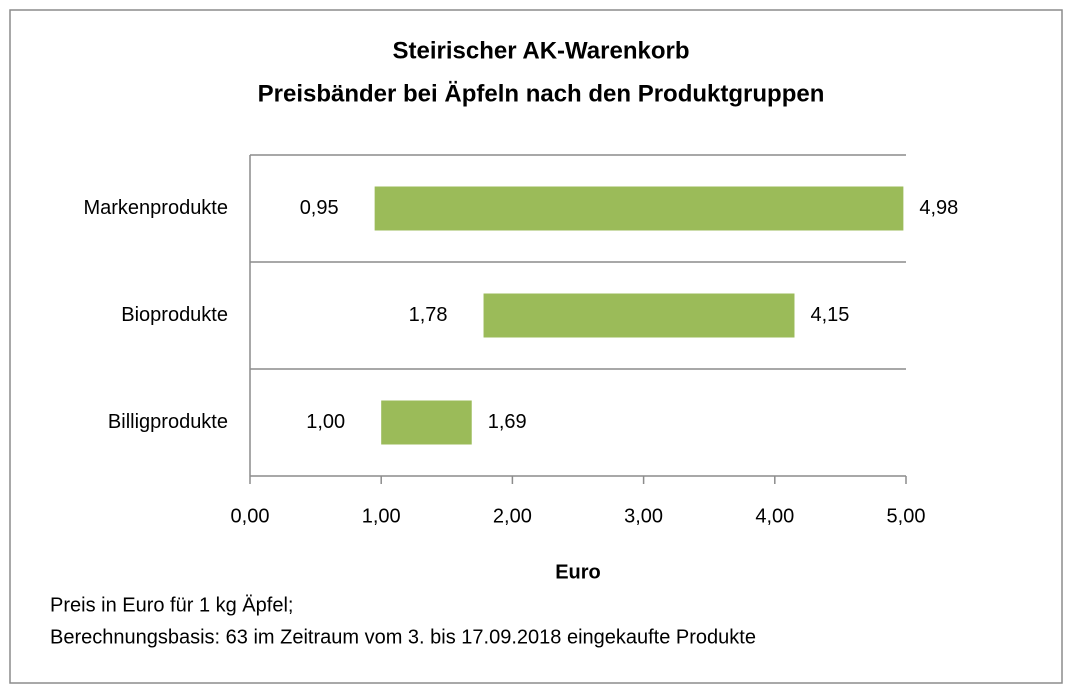 The image size is (1072, 693). What do you see at coordinates (155, 208) in the screenshot?
I see `y-tick-label: Markenprodukte` at bounding box center [155, 208].